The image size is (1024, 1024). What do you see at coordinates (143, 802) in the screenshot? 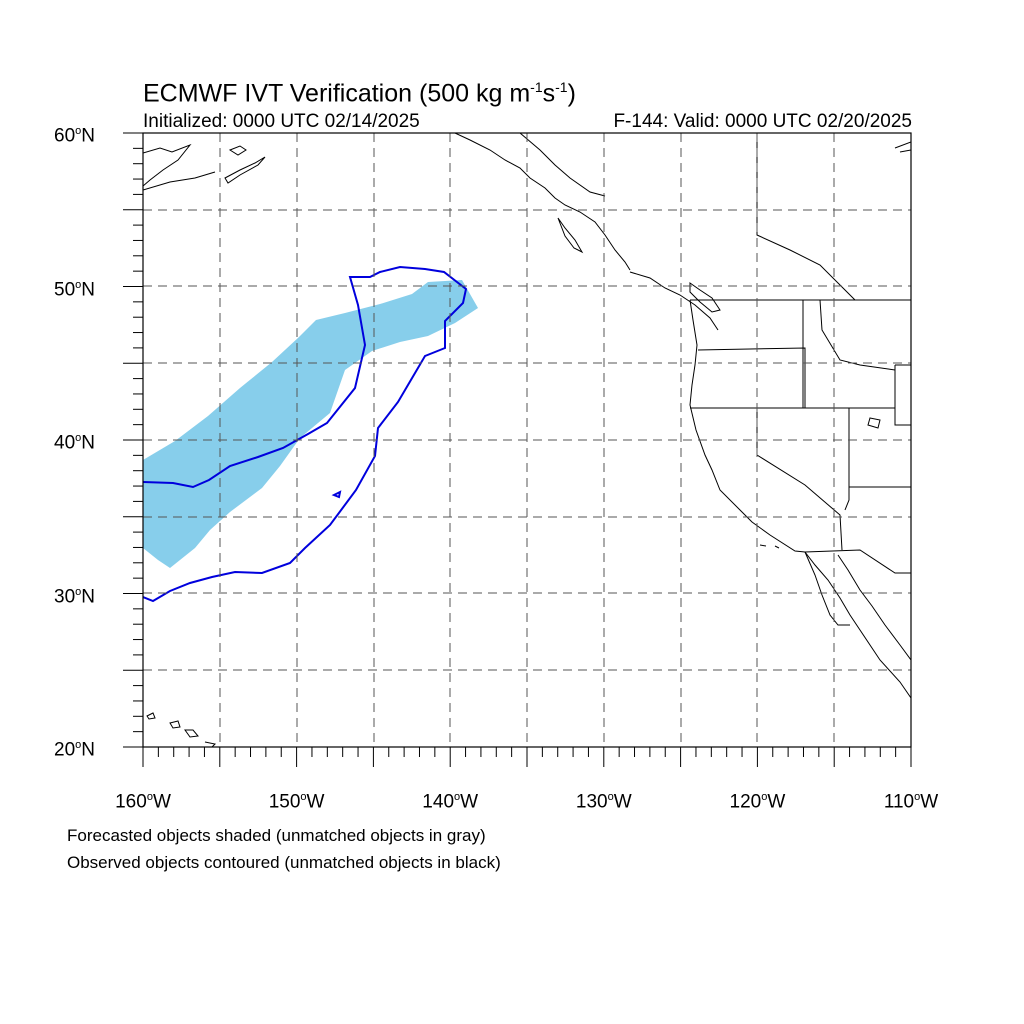
I see `lon-label: 160oW` at bounding box center [143, 802].